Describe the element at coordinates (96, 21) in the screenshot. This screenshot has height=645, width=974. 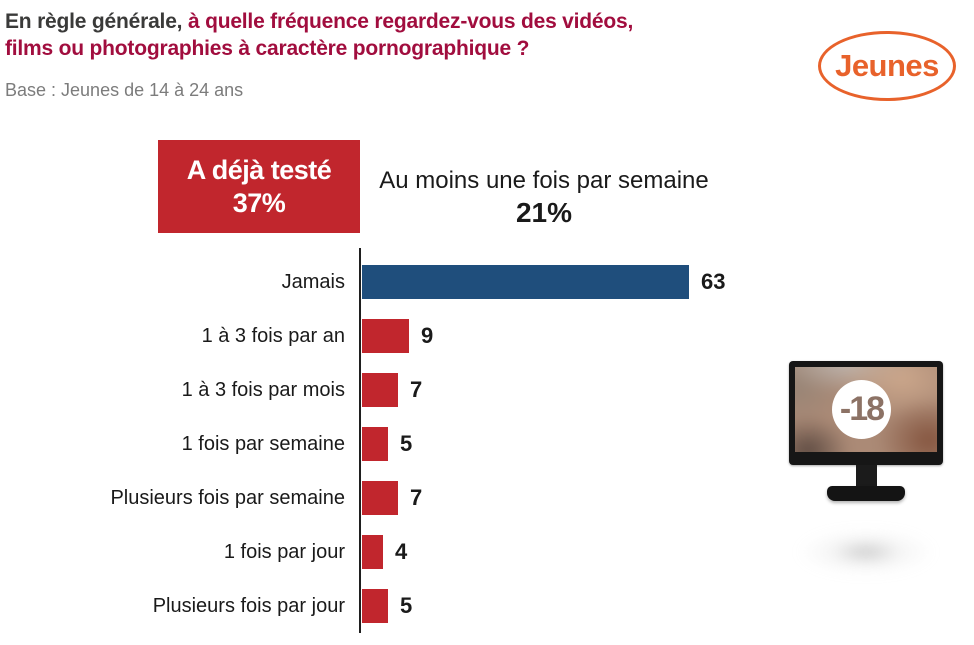
I see `title-intro: En règle générale,` at that location.